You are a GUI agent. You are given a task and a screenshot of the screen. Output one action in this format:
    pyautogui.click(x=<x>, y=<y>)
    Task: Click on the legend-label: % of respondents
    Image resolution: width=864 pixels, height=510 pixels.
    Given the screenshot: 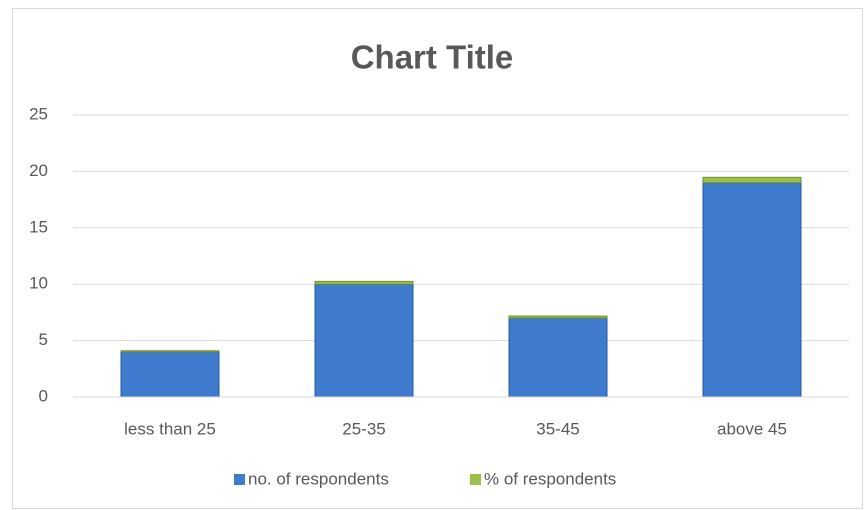 What is the action you would take?
    pyautogui.click(x=550, y=478)
    